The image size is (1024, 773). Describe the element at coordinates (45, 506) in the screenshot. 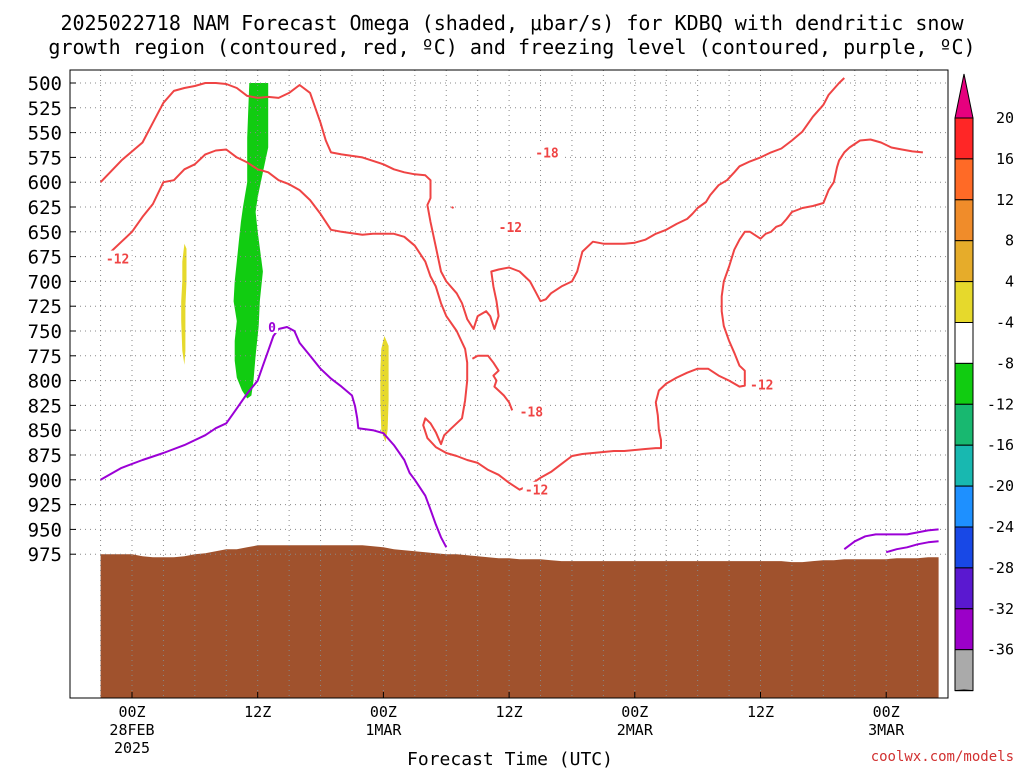

I see `y-tick-label: 925` at that location.